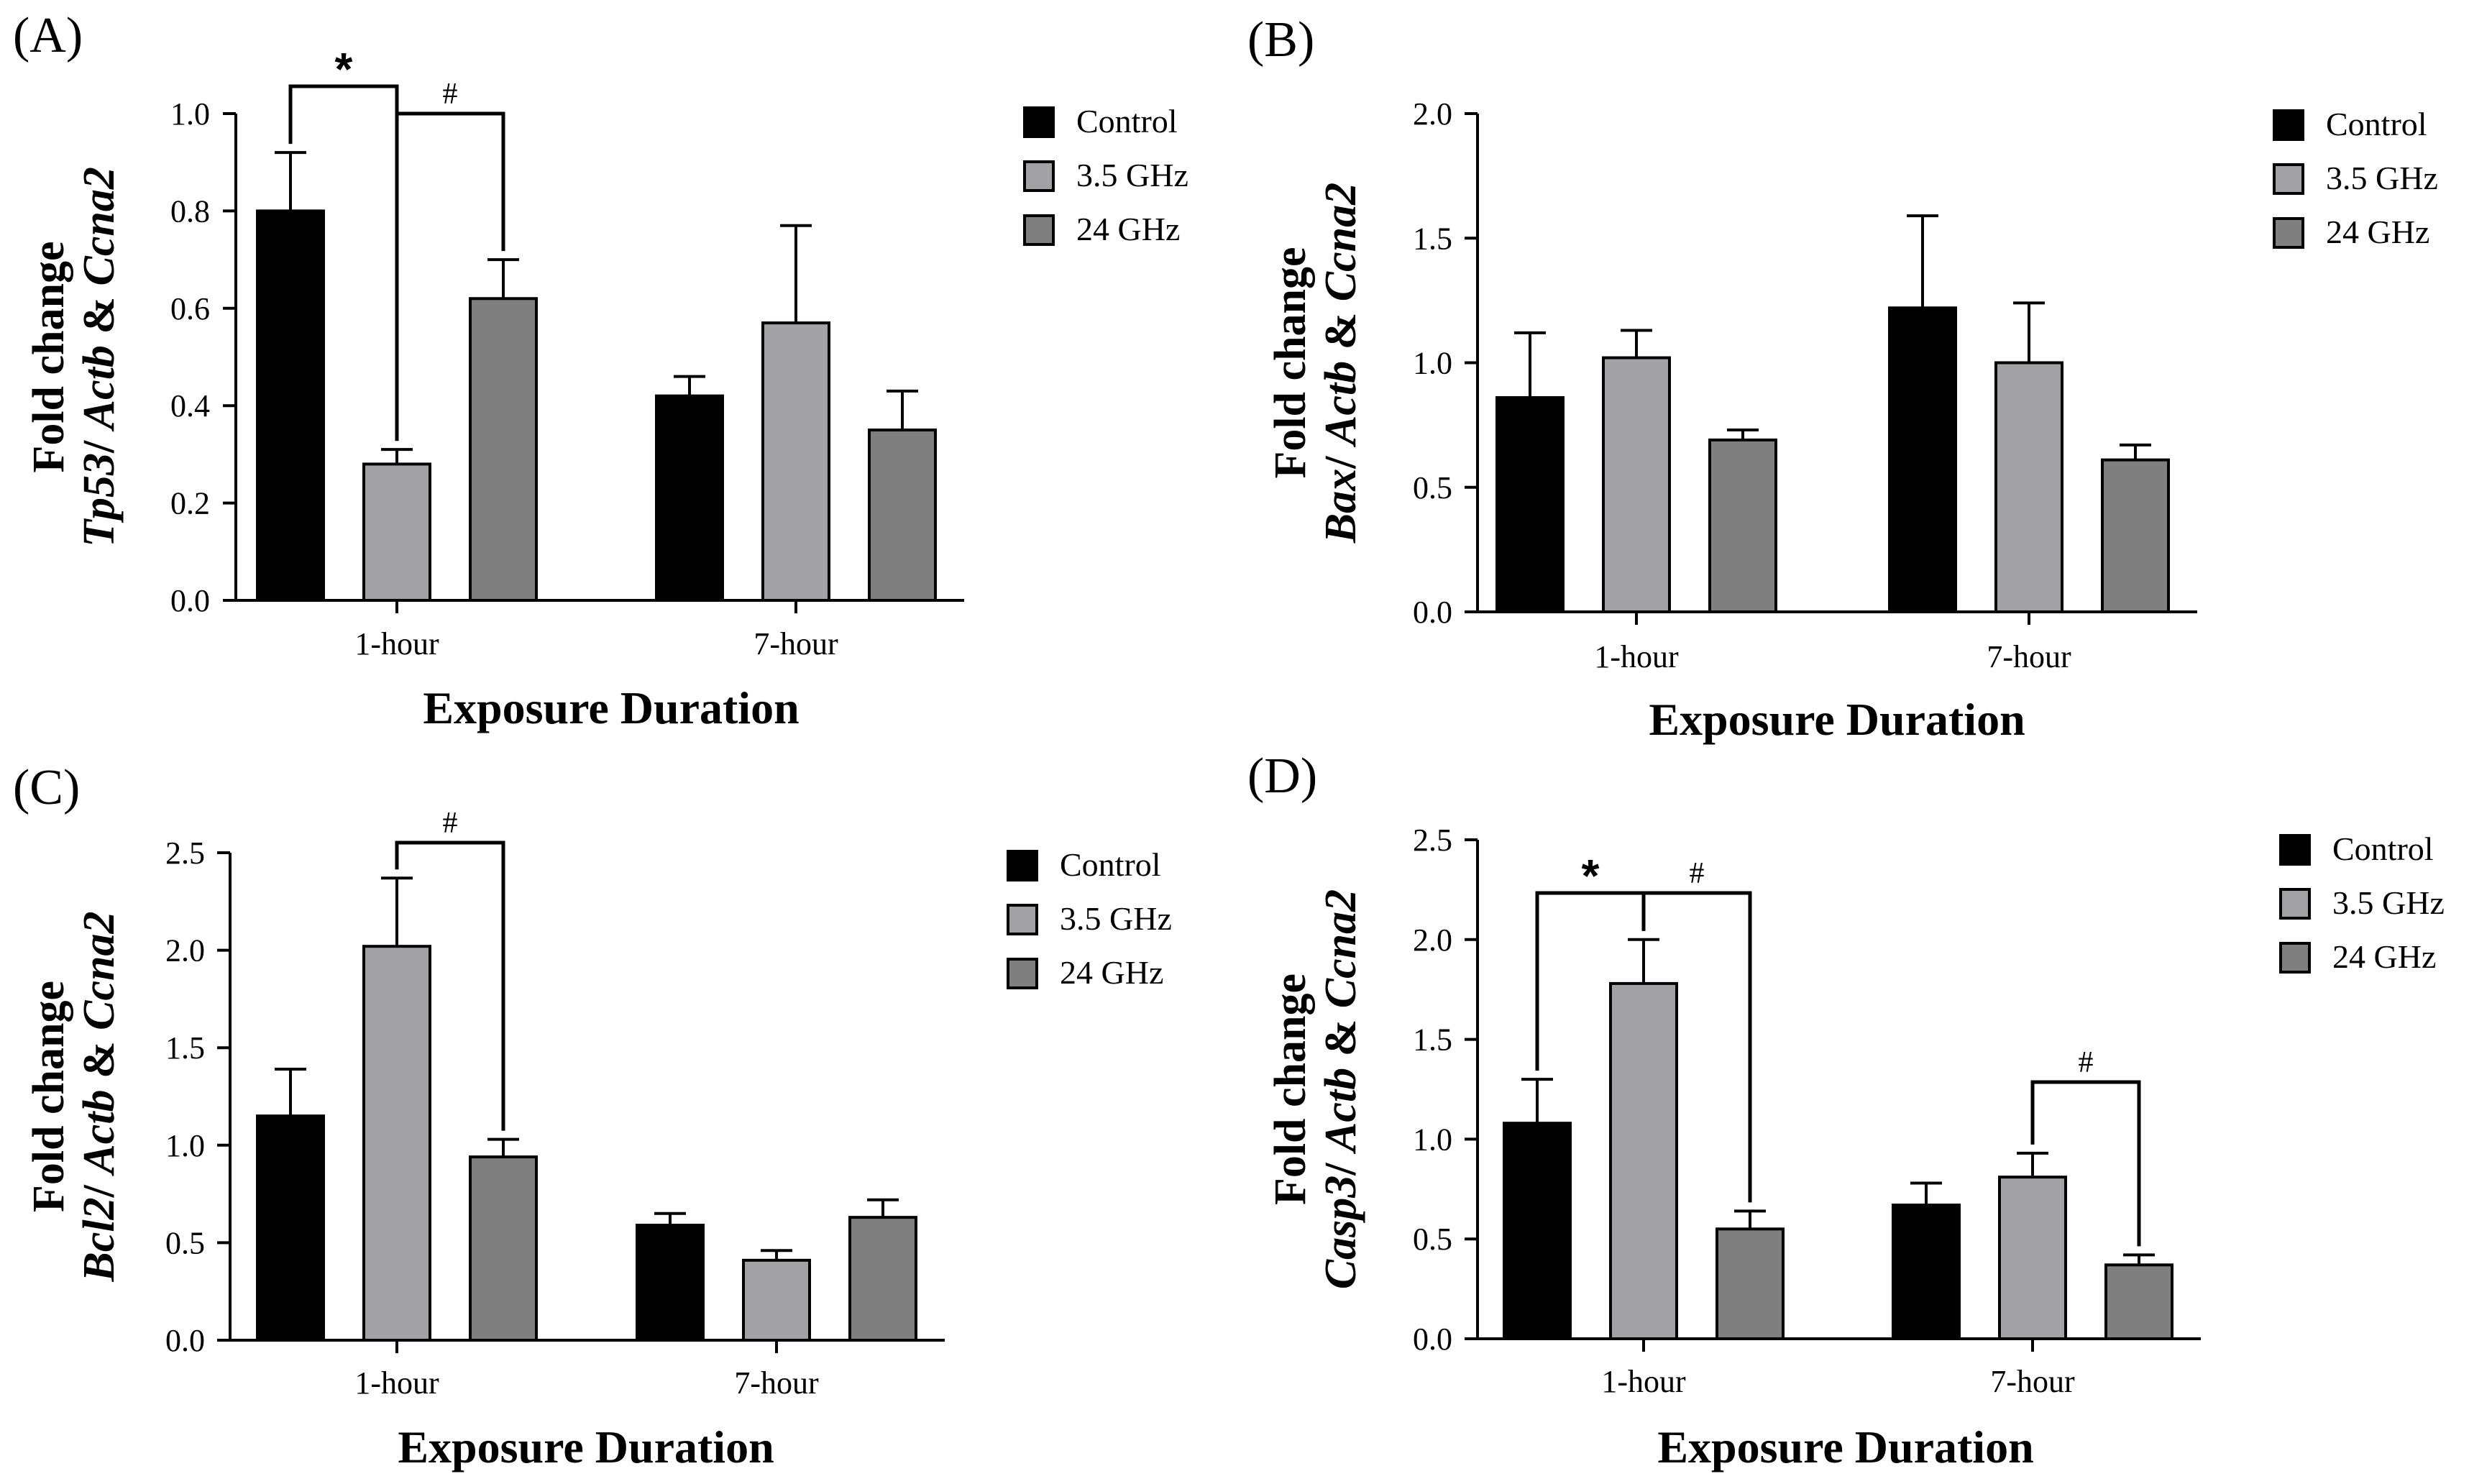 Image resolution: width=2469 pixels, height=1484 pixels. Describe the element at coordinates (48, 35) in the screenshot. I see `panel-label: (A)` at that location.